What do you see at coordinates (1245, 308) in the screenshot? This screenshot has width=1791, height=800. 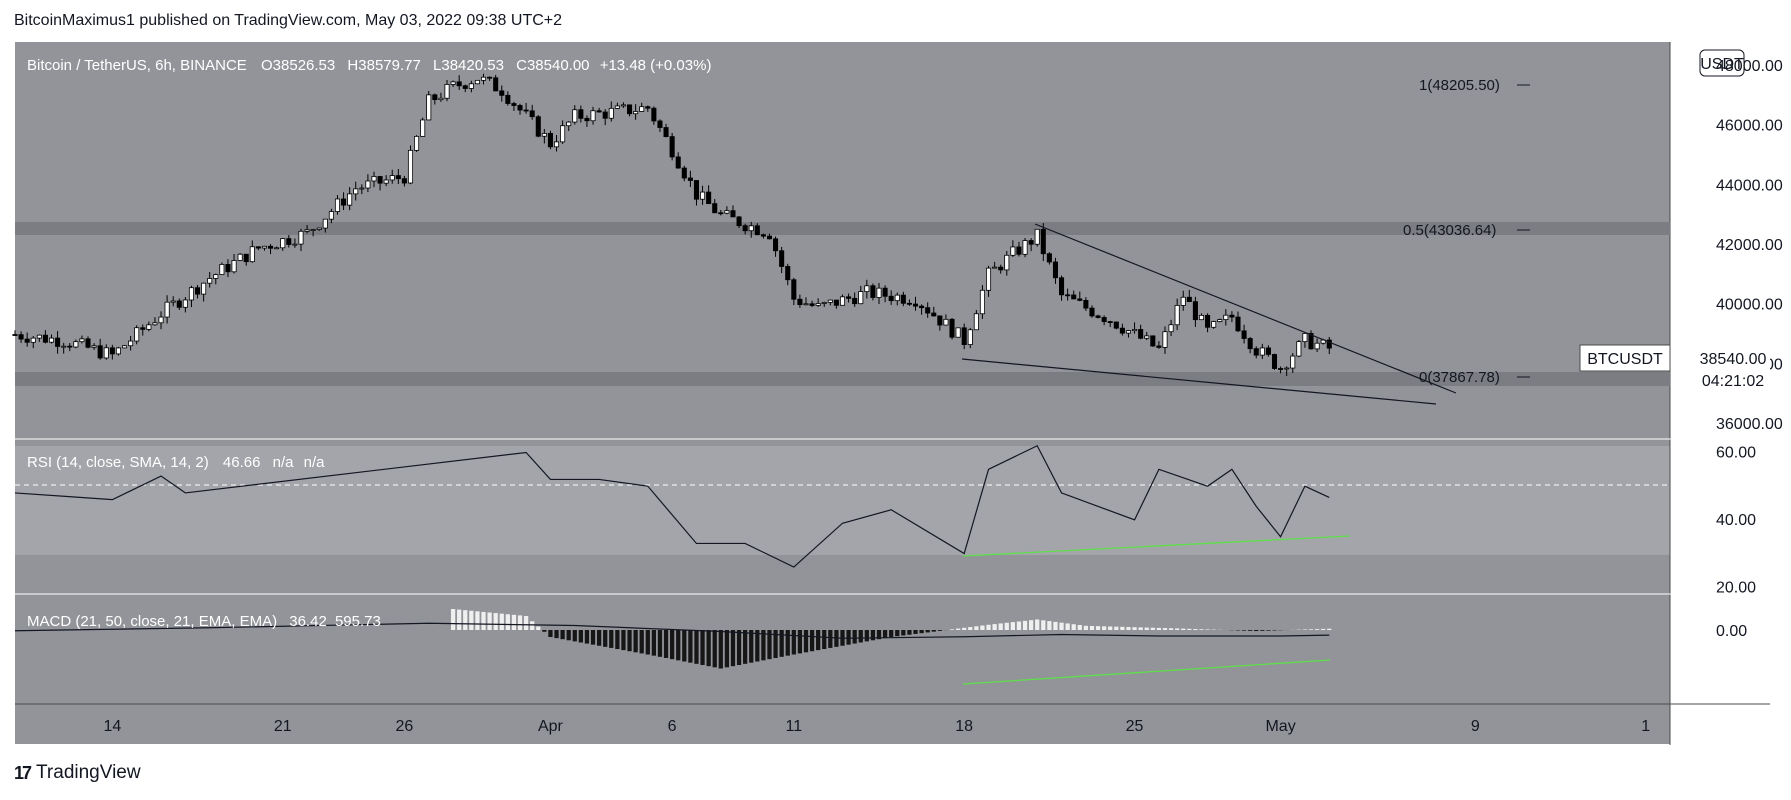 I see `descending-resistance-line` at bounding box center [1245, 308].